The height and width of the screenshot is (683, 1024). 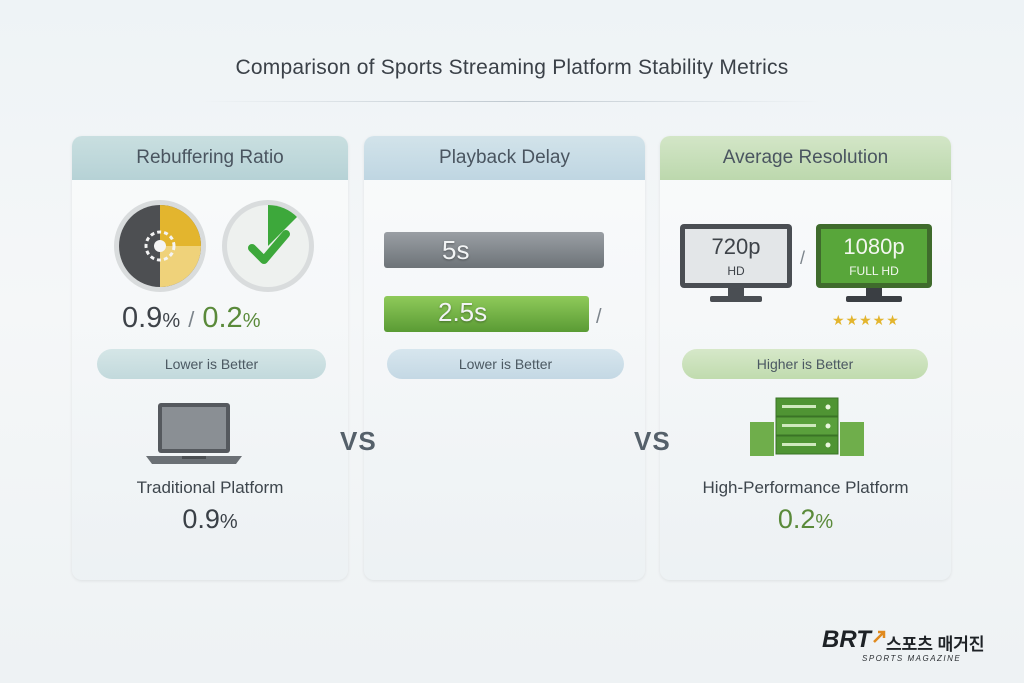 I want to click on traditional-value-number: 0.9, so click(x=201, y=519).